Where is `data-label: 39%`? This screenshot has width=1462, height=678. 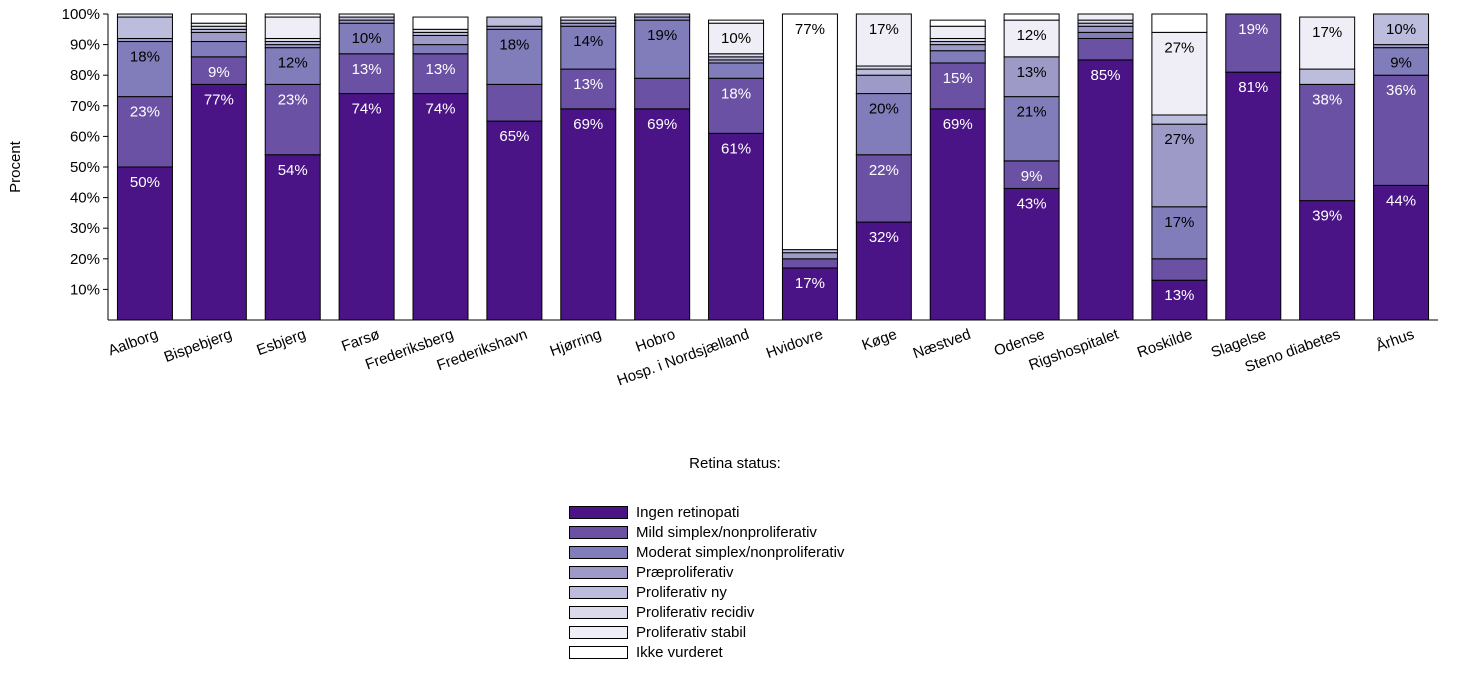
data-label: 39% is located at coordinates (1327, 216).